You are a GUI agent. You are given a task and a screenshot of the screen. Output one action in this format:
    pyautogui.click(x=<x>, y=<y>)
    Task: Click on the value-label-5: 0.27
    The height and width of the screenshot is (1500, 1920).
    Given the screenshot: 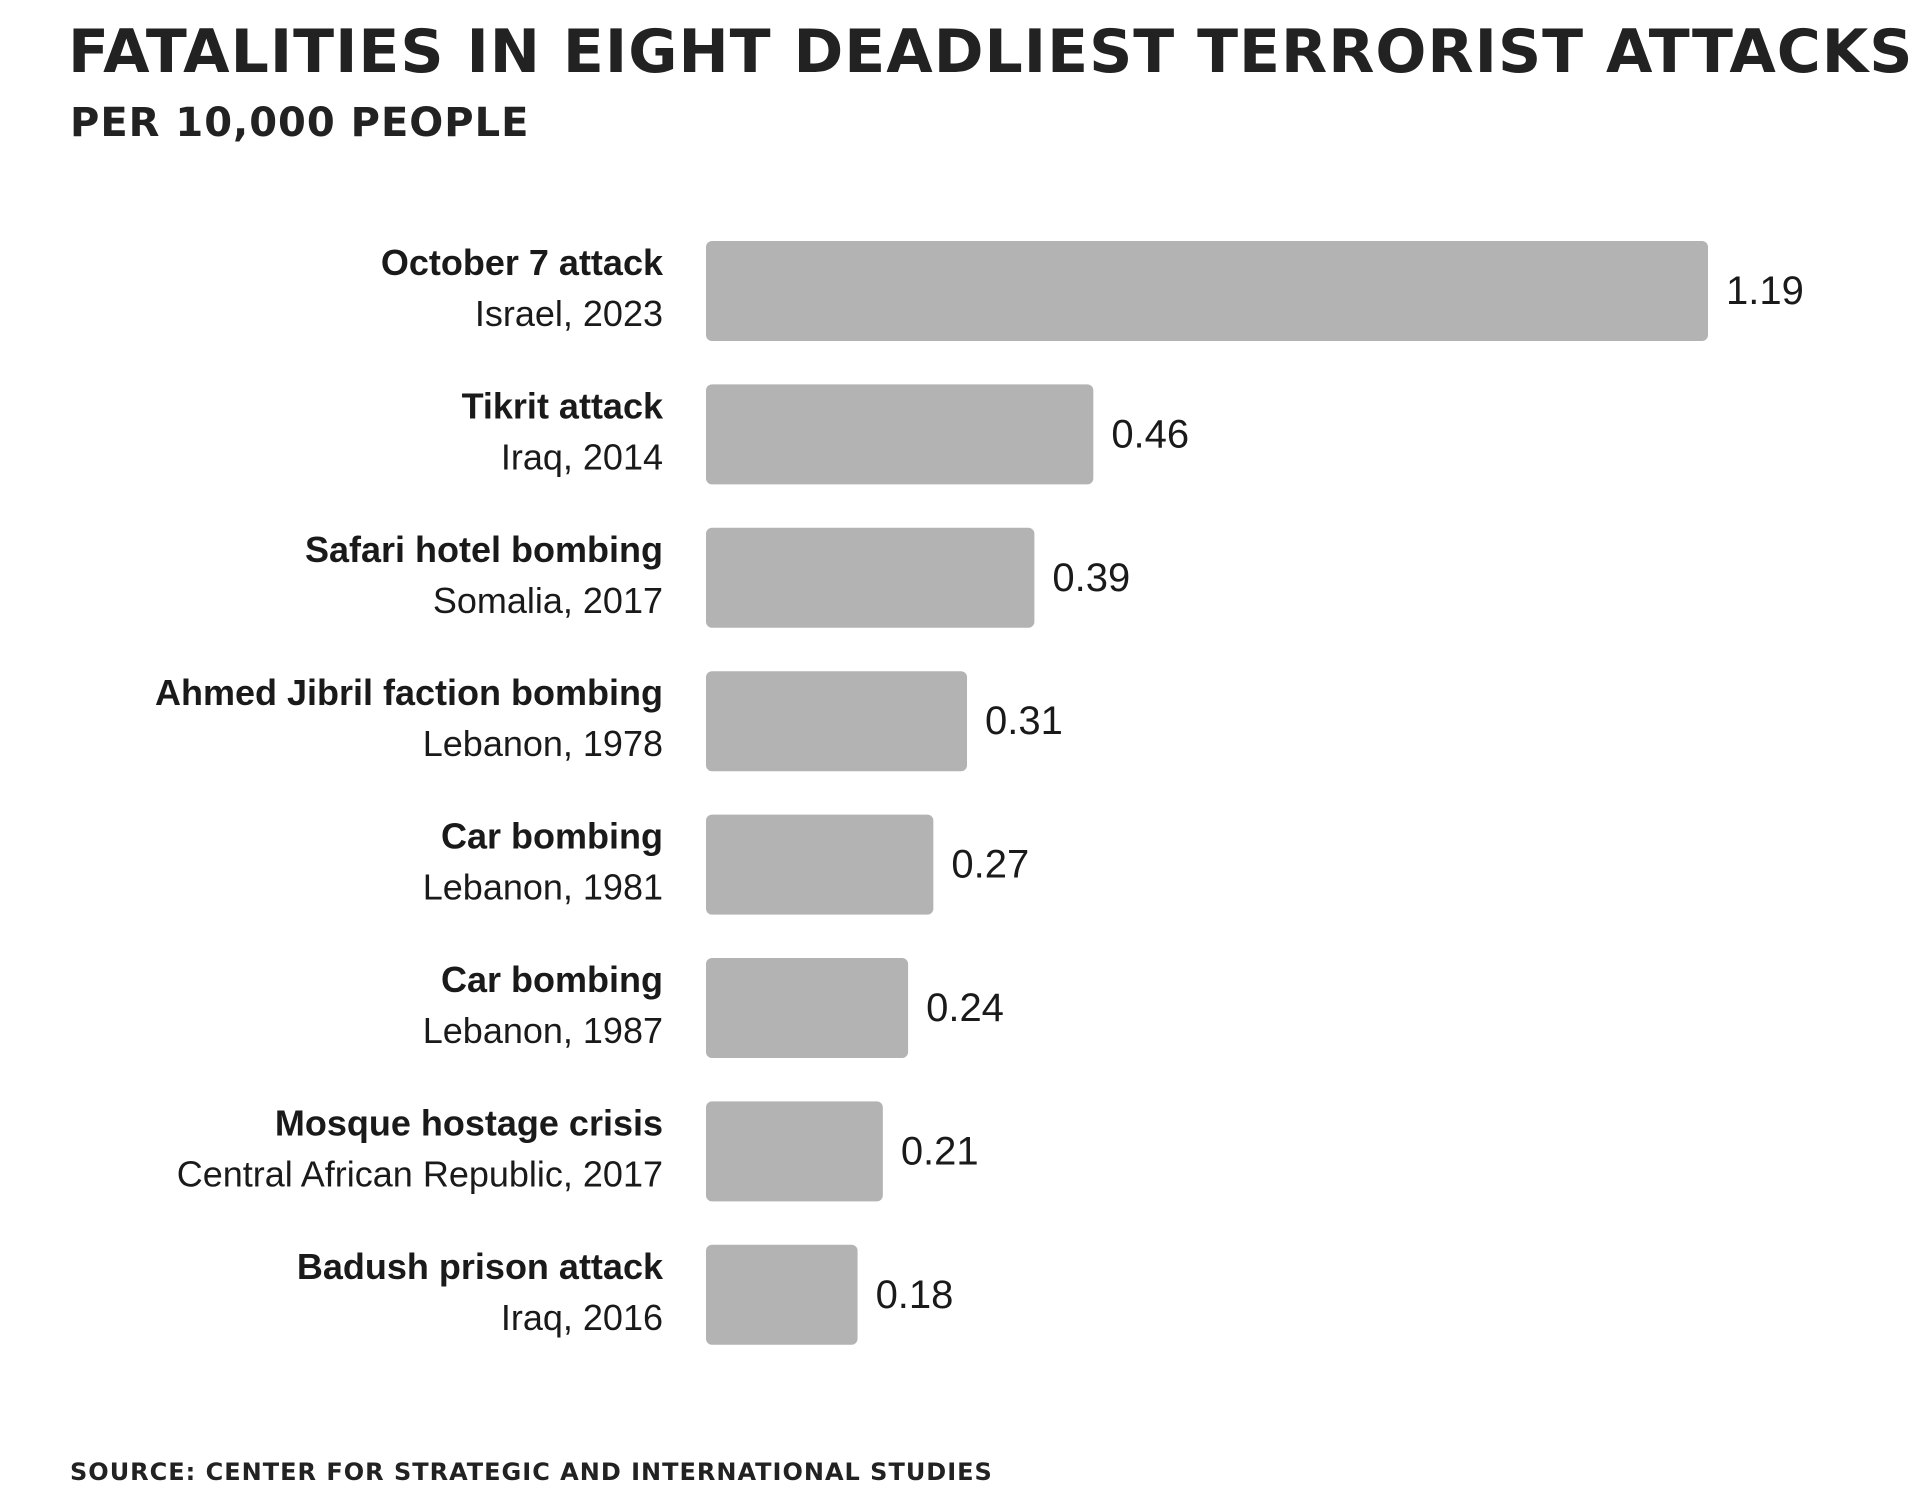 What is the action you would take?
    pyautogui.click(x=990, y=865)
    